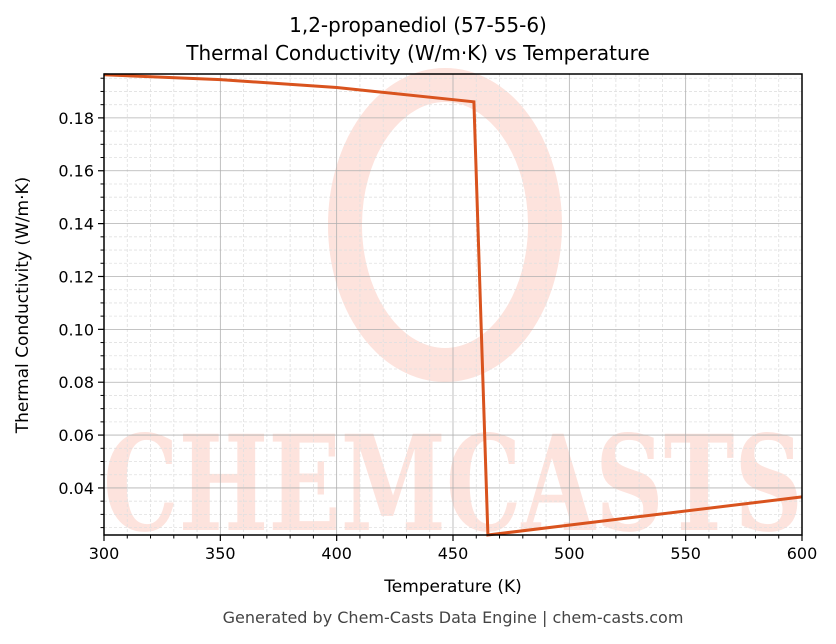 The height and width of the screenshot is (644, 836). What do you see at coordinates (336, 553) in the screenshot?
I see `x-tick-label: 400` at bounding box center [336, 553].